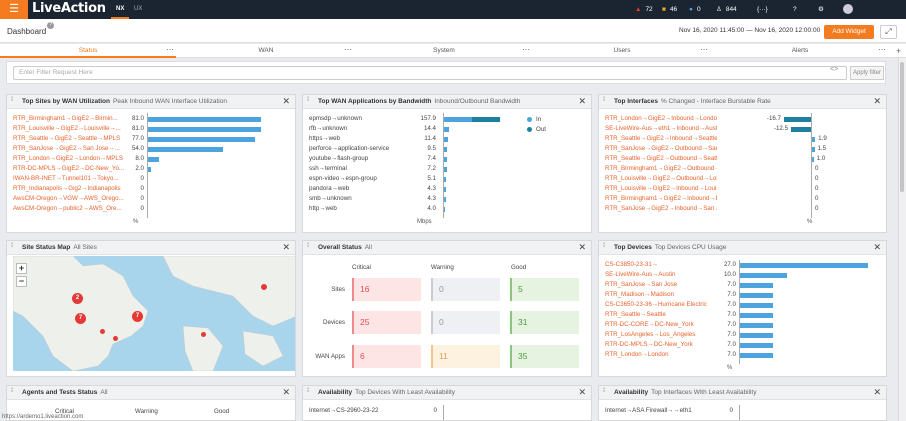  Describe the element at coordinates (649, 324) in the screenshot. I see `row-label: RTR-DC-CORE→DC-New_York` at that location.